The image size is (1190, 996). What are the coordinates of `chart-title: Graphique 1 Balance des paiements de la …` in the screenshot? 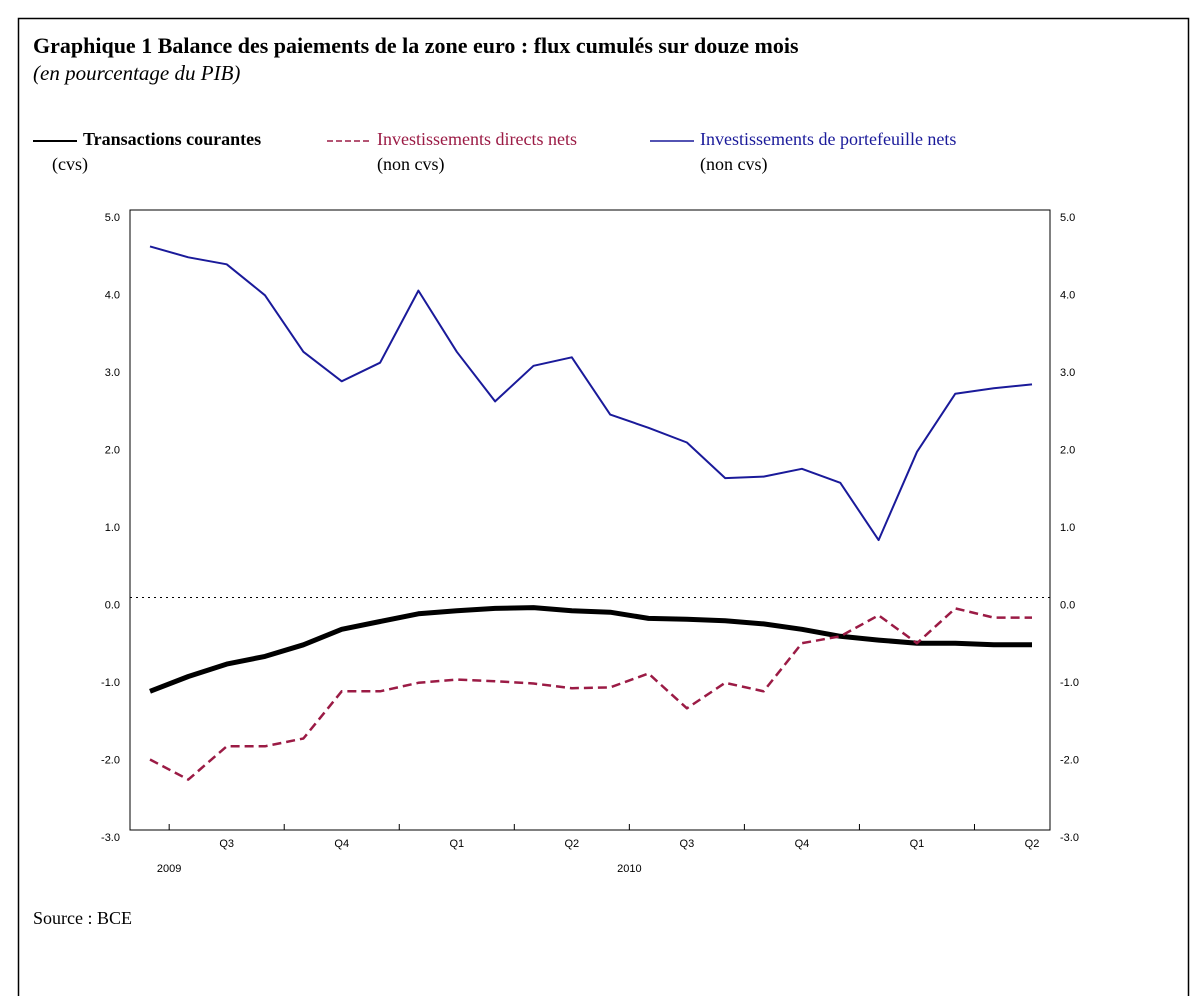 It's located at (416, 45).